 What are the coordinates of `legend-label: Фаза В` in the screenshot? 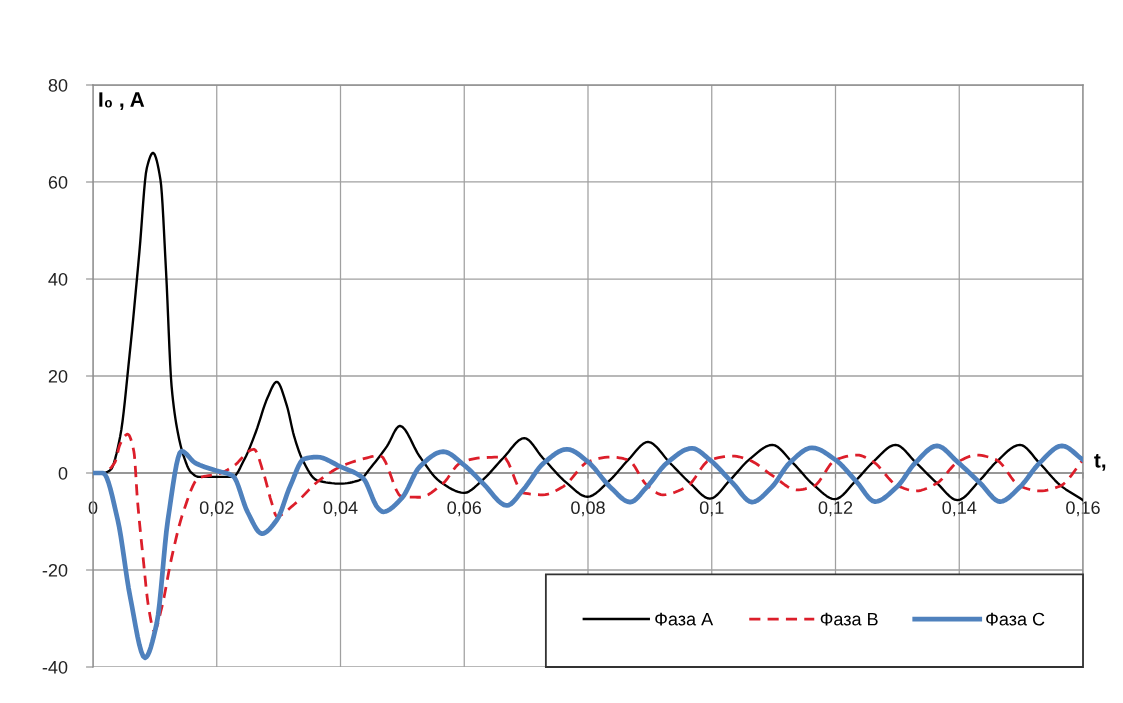 It's located at (849, 619).